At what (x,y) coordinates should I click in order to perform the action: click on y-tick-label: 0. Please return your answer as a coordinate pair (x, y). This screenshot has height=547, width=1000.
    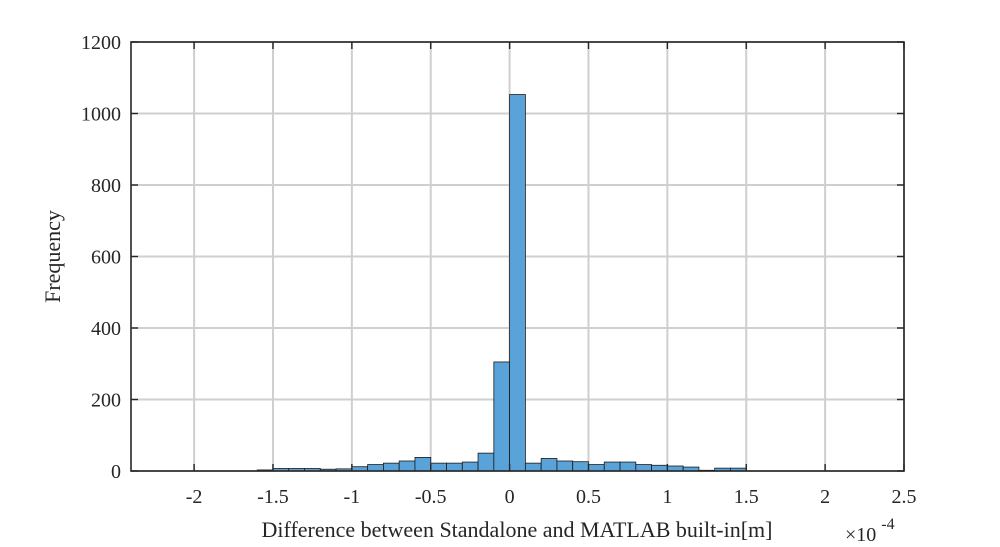
    Looking at the image, I should click on (116, 472).